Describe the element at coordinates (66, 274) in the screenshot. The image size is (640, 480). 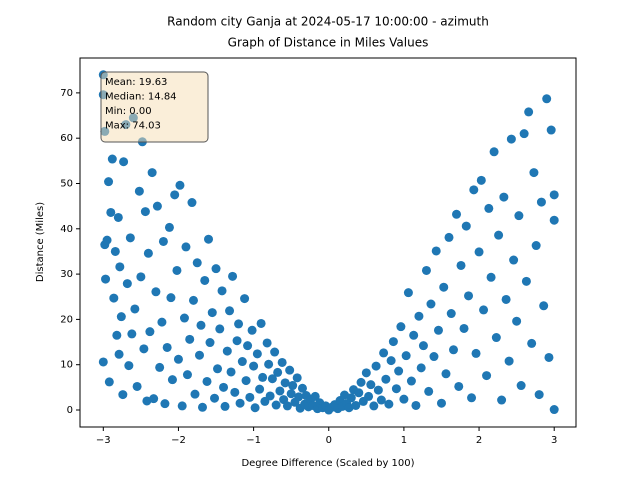
I see `y-tick-label: 30` at that location.